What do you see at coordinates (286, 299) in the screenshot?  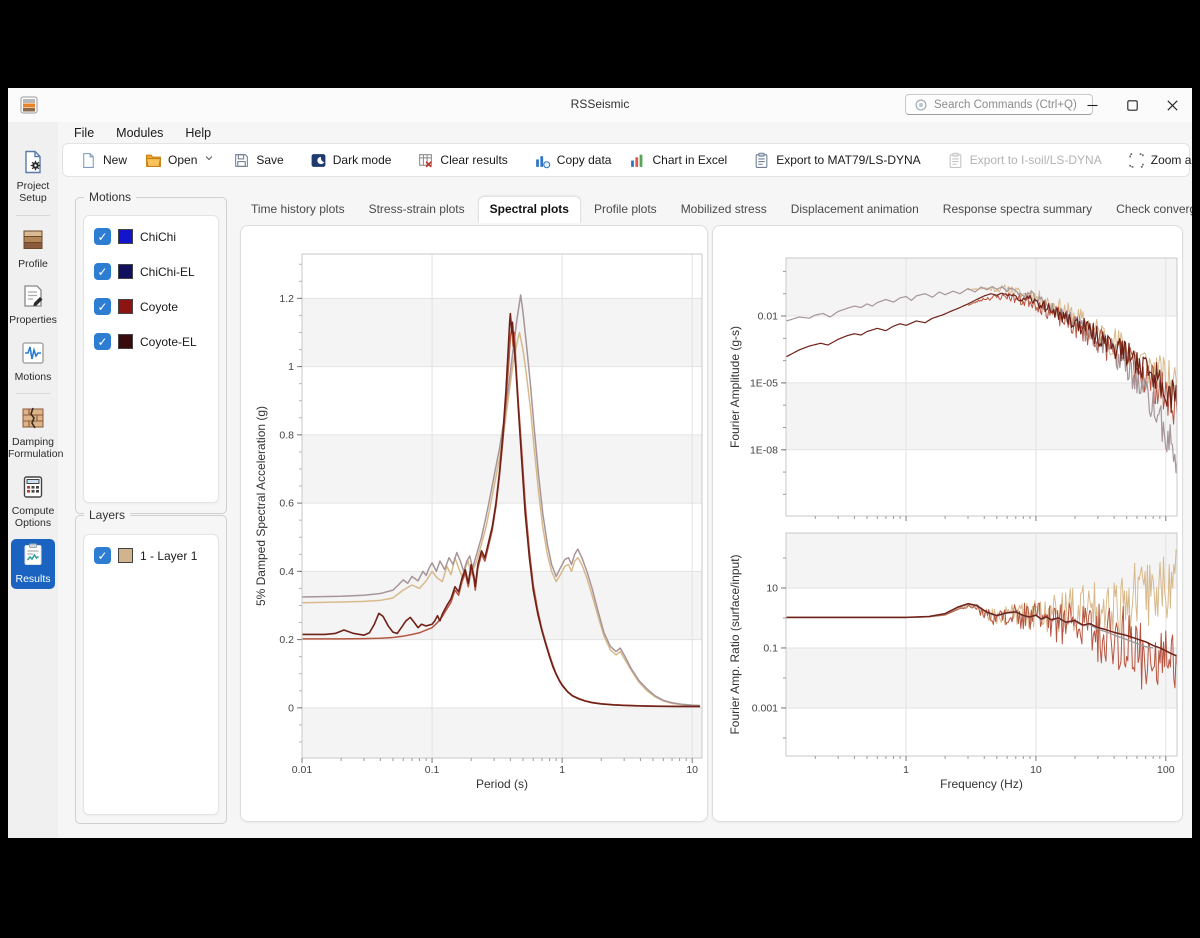 I see `y-tick-label: 1.2` at bounding box center [286, 299].